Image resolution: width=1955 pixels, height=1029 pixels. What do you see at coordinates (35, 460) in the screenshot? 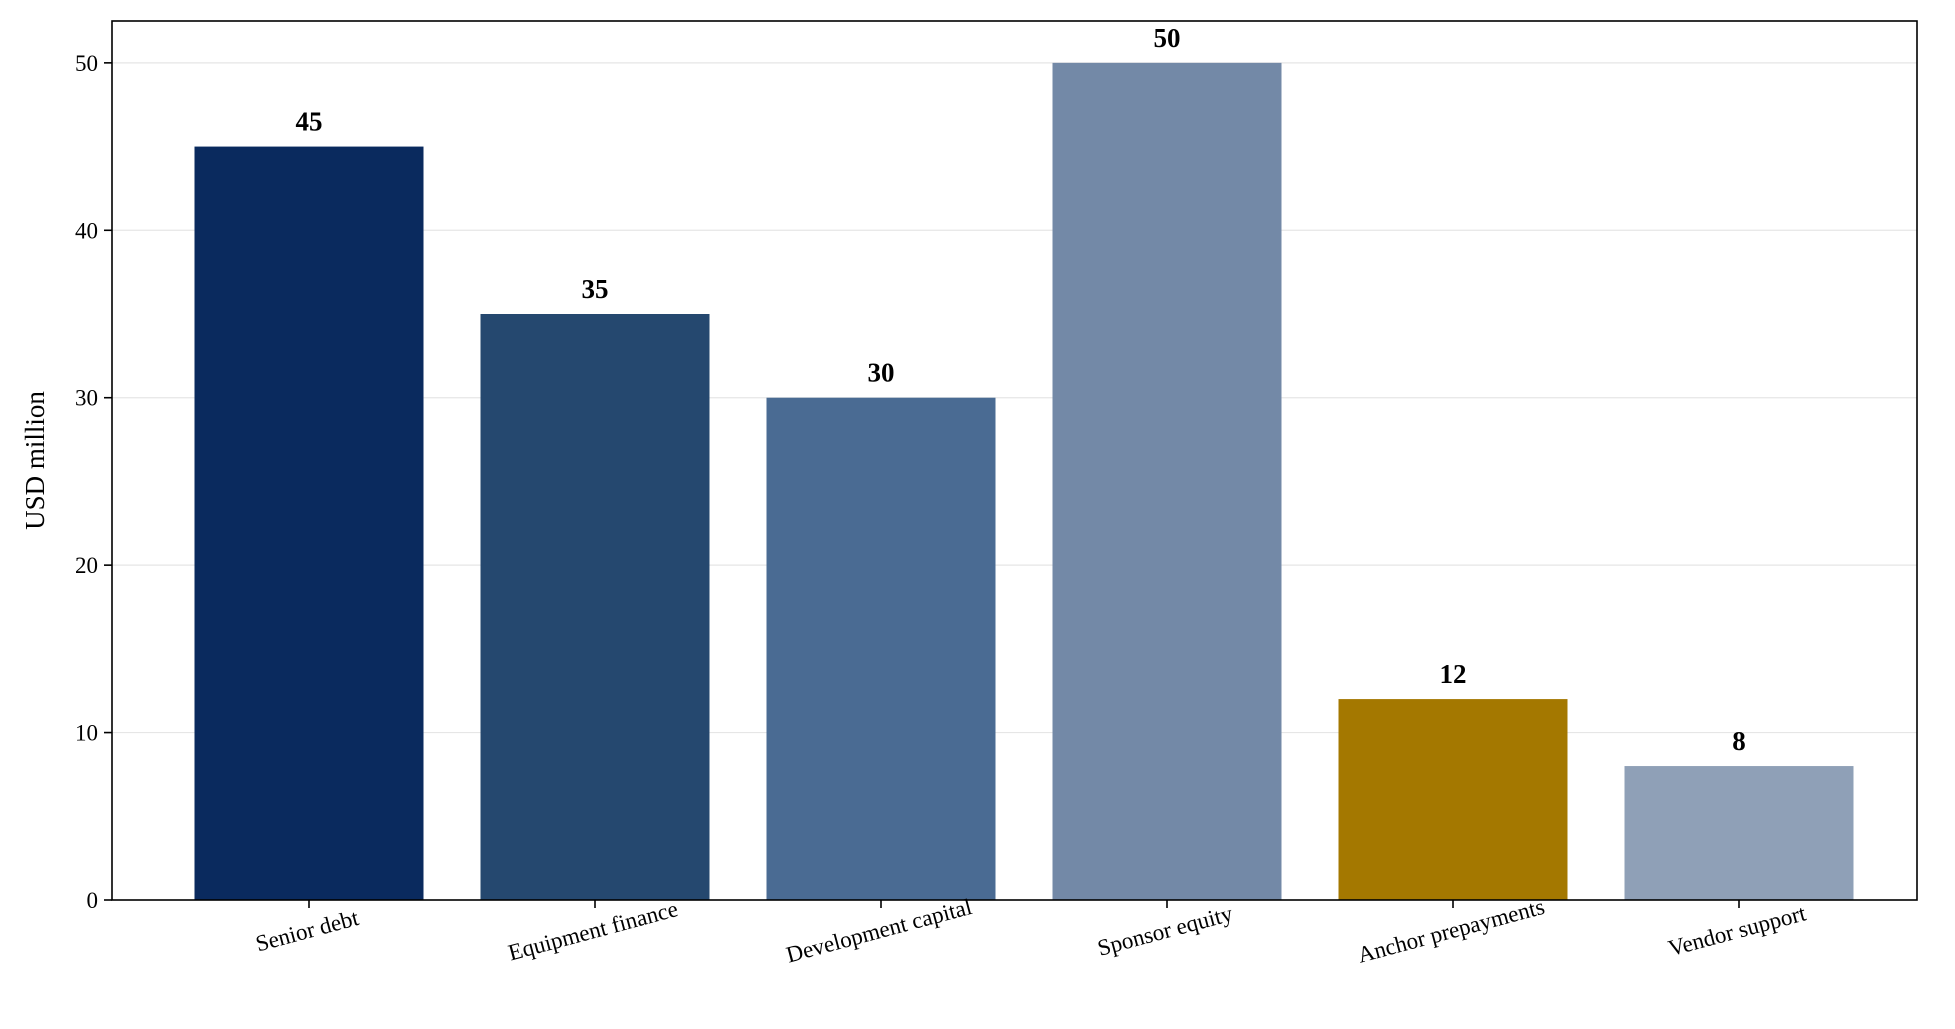
I see `y-axis-title: USD million` at bounding box center [35, 460].